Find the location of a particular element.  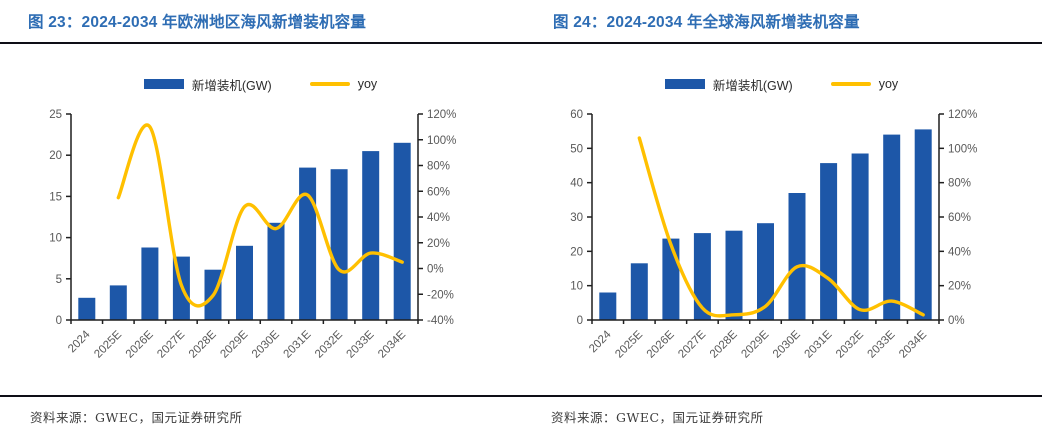

figure-24-footer: 资料来源：GWEC，国元证券研究所 is located at coordinates (781, 417).